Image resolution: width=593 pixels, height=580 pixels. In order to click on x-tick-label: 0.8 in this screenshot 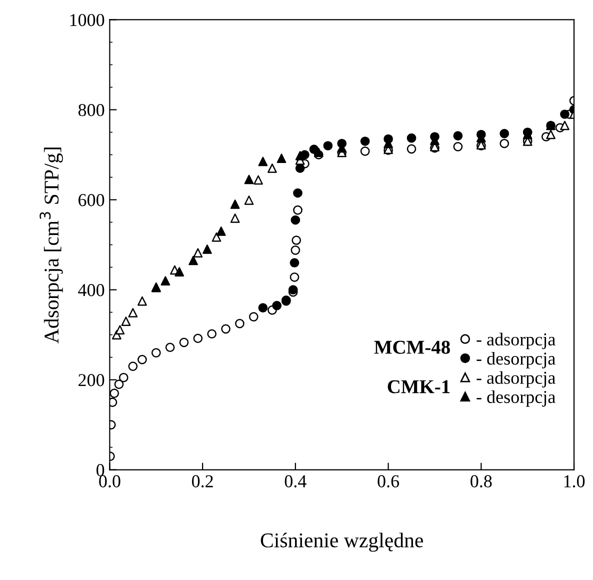, I will do `click(481, 481)`.